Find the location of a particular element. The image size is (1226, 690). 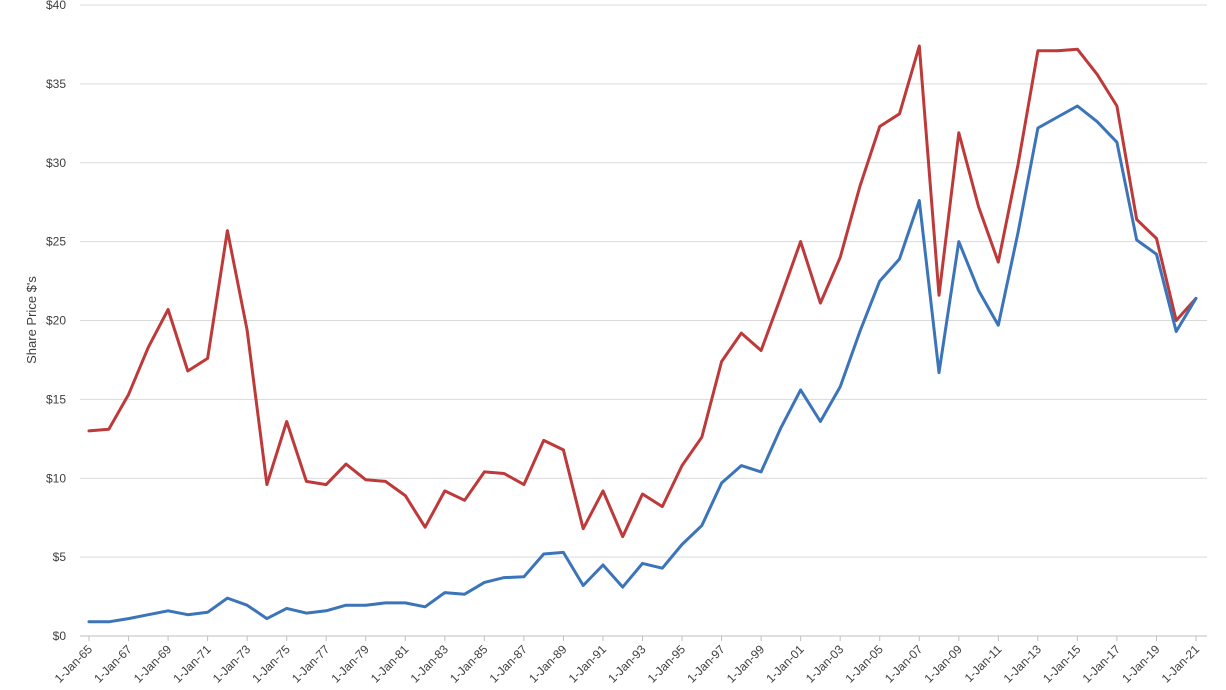

y-tick-label: $20 is located at coordinates (56, 321).